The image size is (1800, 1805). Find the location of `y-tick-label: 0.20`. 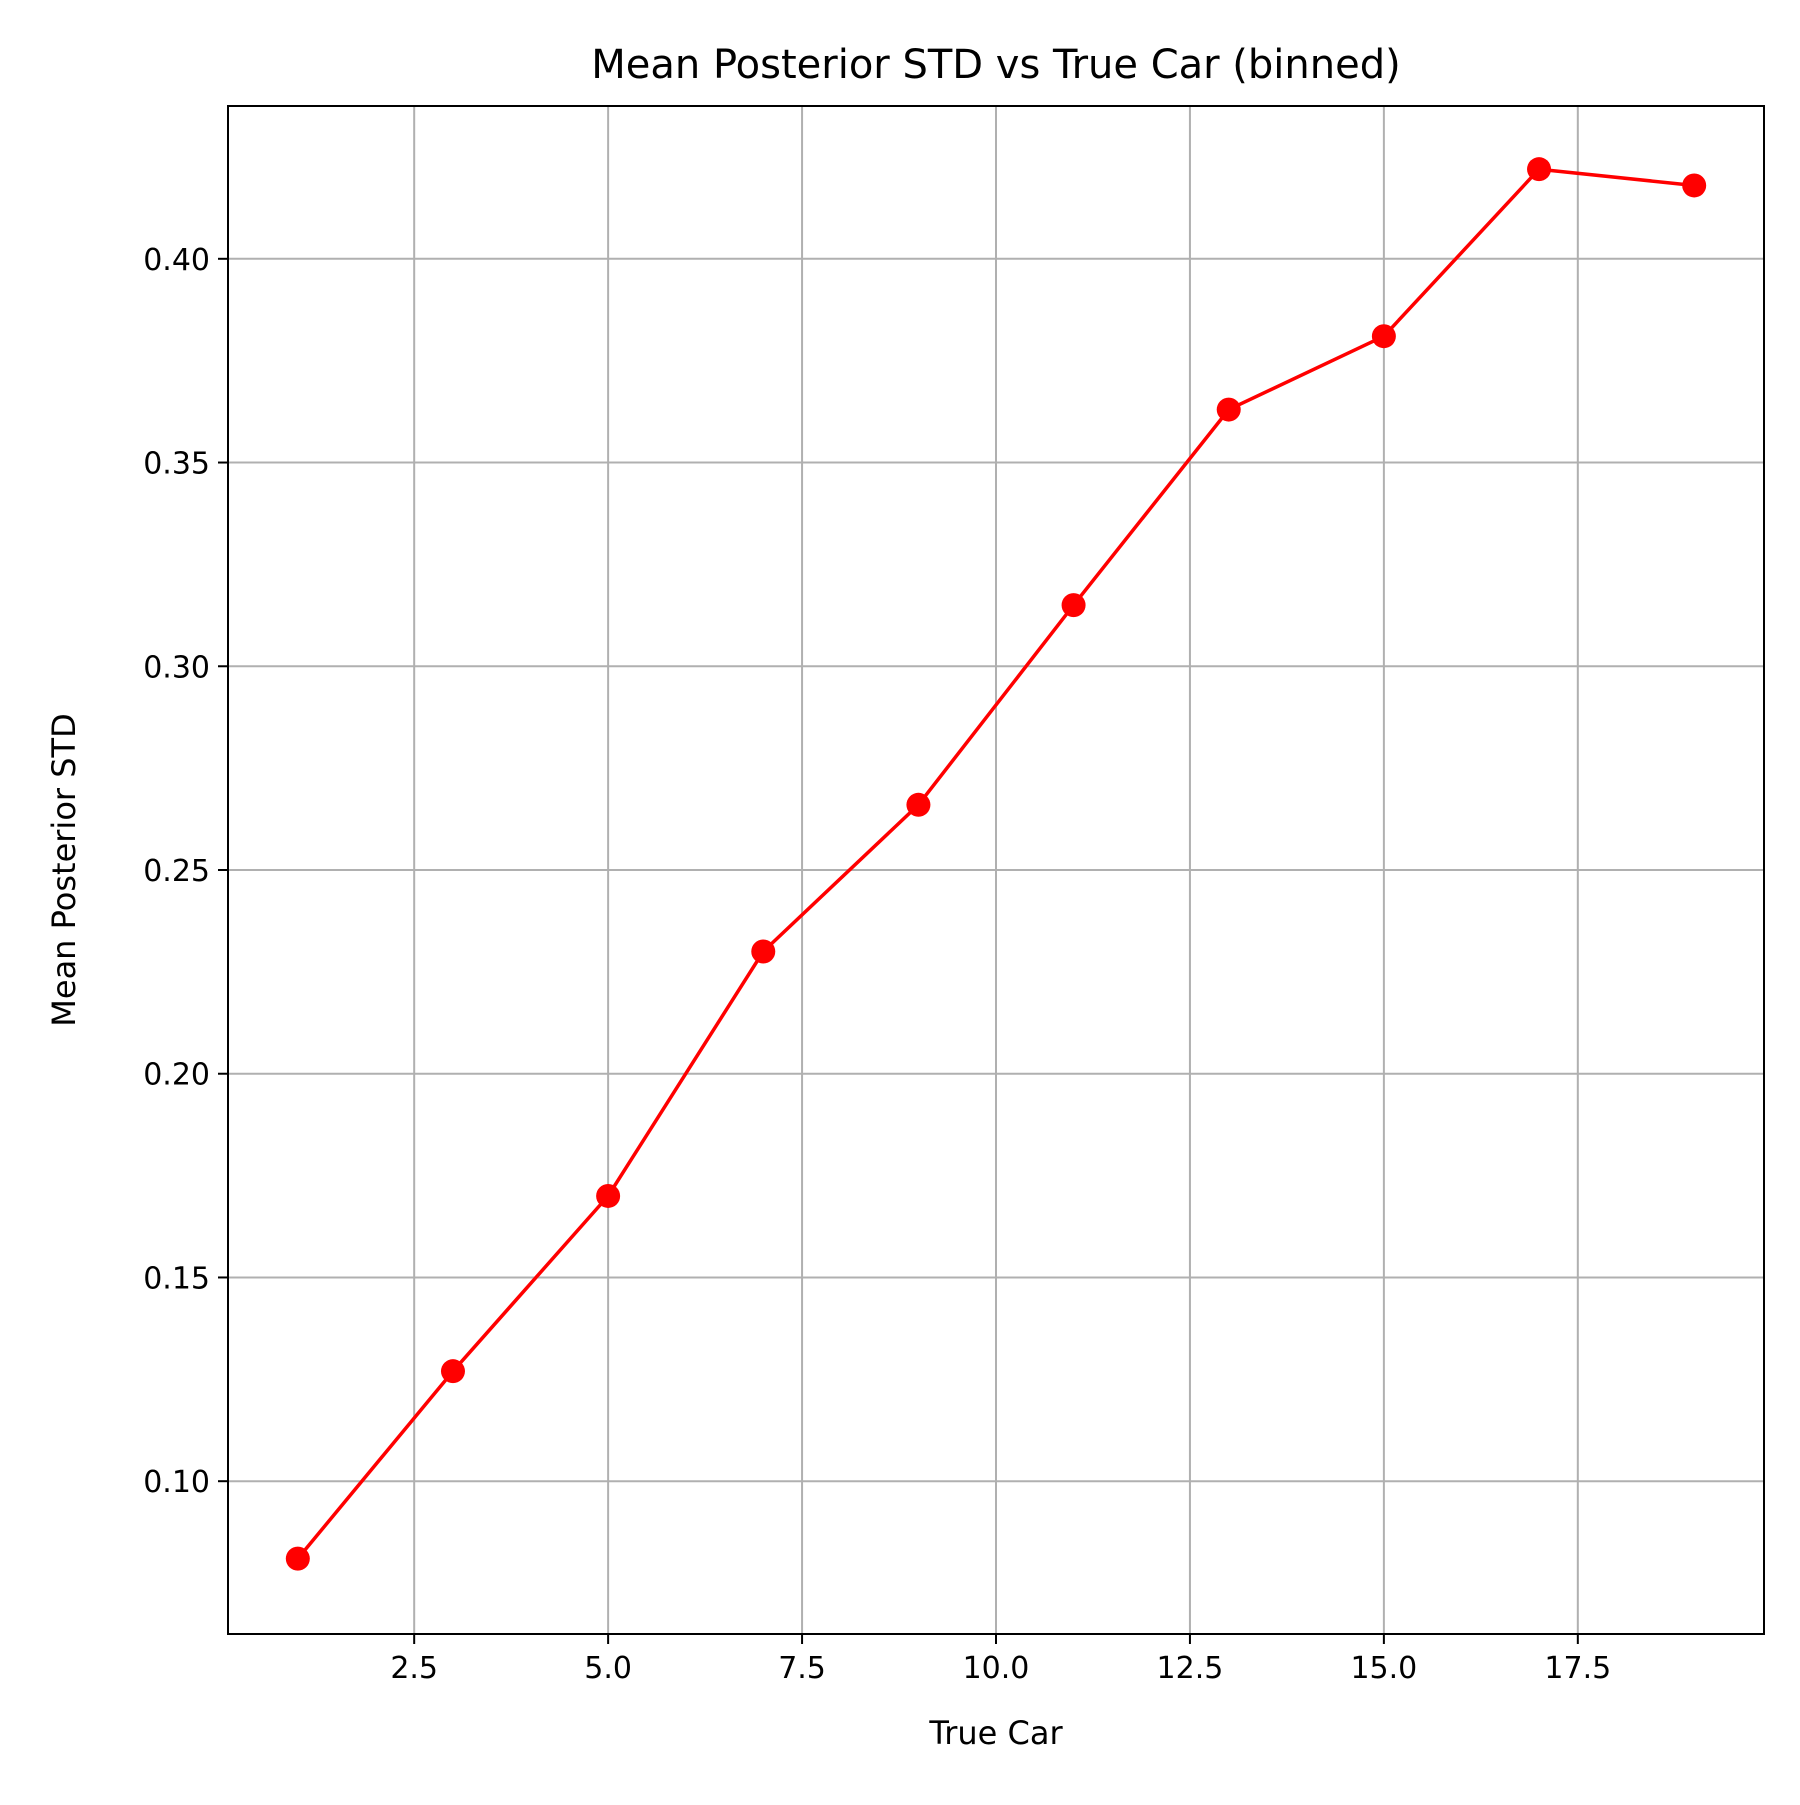

y-tick-label: 0.20 is located at coordinates (176, 1075).